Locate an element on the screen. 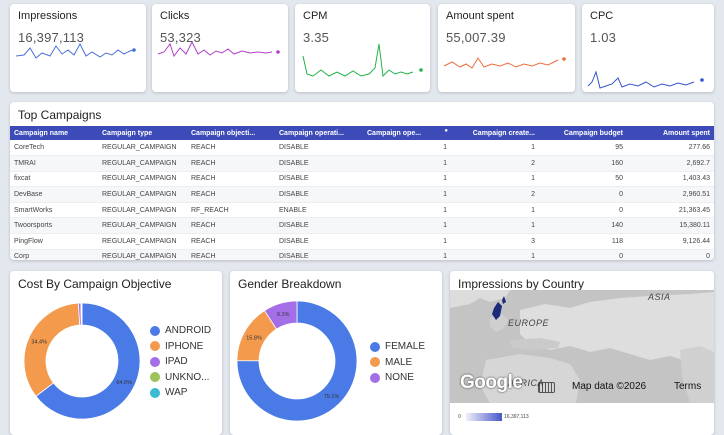 Image resolution: width=724 pixels, height=435 pixels. cost-legend: ANDROID IPHONE IPAD UNKNO... WAP is located at coordinates (180, 362).